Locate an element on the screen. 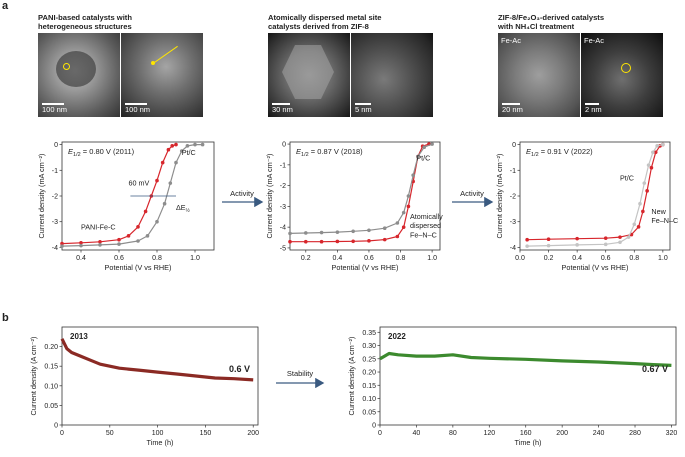  x-tick-label: 0.8 is located at coordinates (634, 258).